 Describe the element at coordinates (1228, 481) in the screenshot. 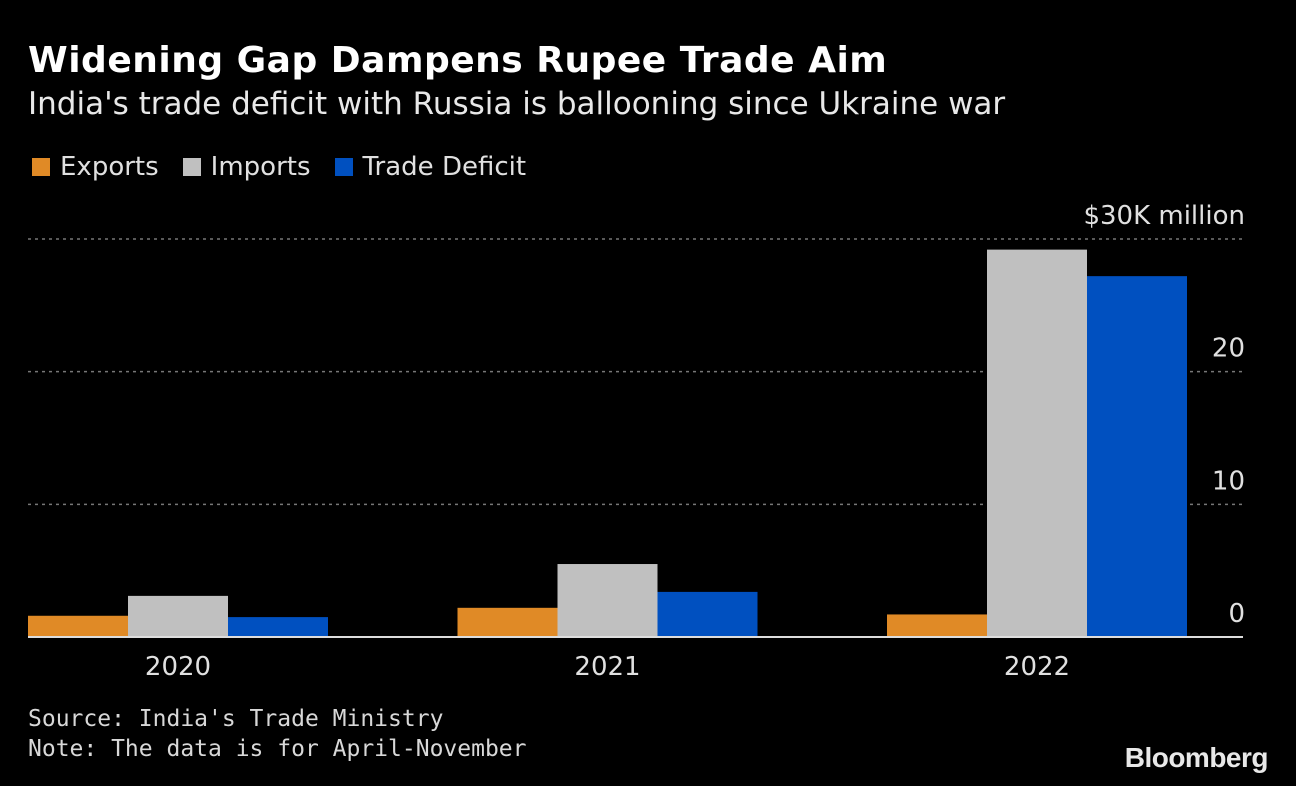

I see `y-tick-label: 10` at that location.